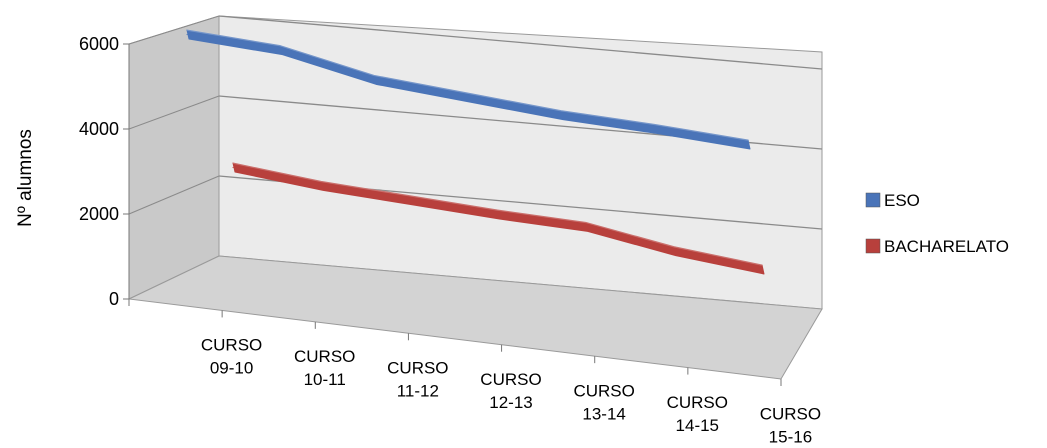 The width and height of the screenshot is (1047, 448). What do you see at coordinates (946, 246) in the screenshot?
I see `legend-label-bacharelato: BACHARELATO` at bounding box center [946, 246].